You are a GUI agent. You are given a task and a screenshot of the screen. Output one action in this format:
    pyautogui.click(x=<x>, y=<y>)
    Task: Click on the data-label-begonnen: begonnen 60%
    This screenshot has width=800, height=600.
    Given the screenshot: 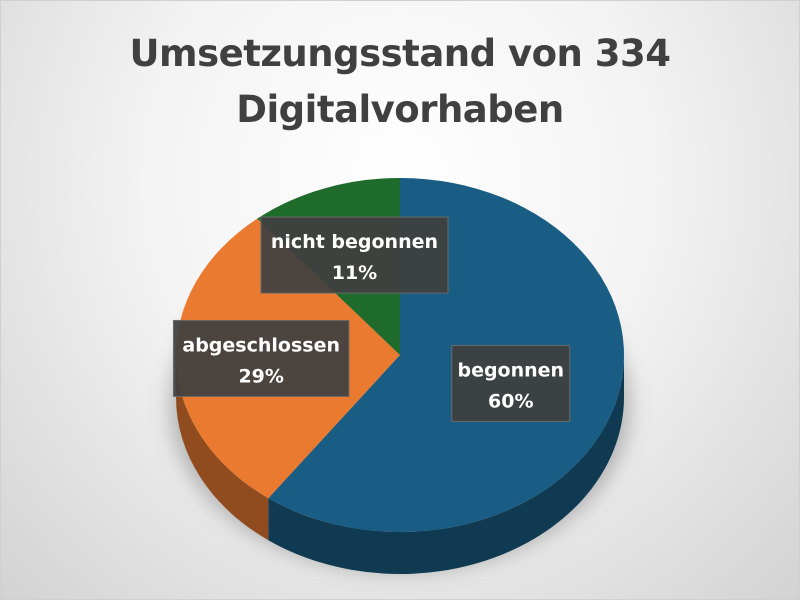 What is the action you would take?
    pyautogui.click(x=511, y=383)
    